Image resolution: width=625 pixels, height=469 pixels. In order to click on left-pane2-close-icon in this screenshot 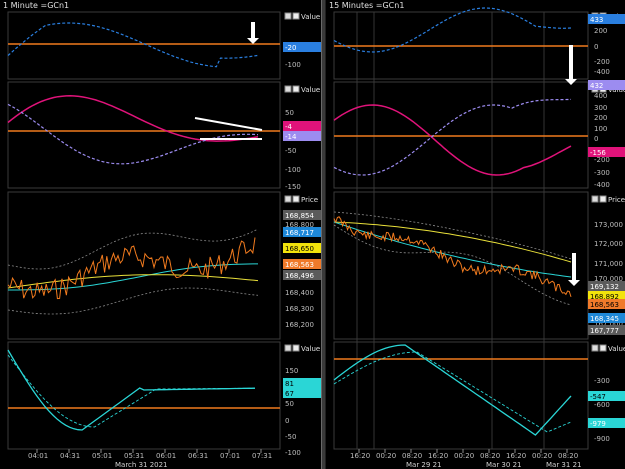, I will do `click(296, 89)`.